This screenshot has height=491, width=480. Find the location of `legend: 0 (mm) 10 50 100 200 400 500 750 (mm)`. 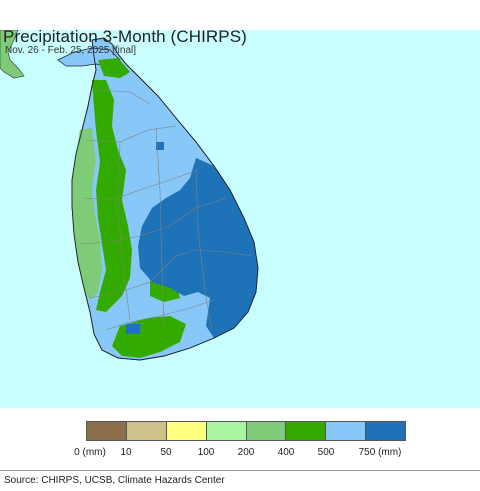

legend: 0 (mm) 10 50 100 200 400 500 750 (mm) is located at coordinates (240, 437).